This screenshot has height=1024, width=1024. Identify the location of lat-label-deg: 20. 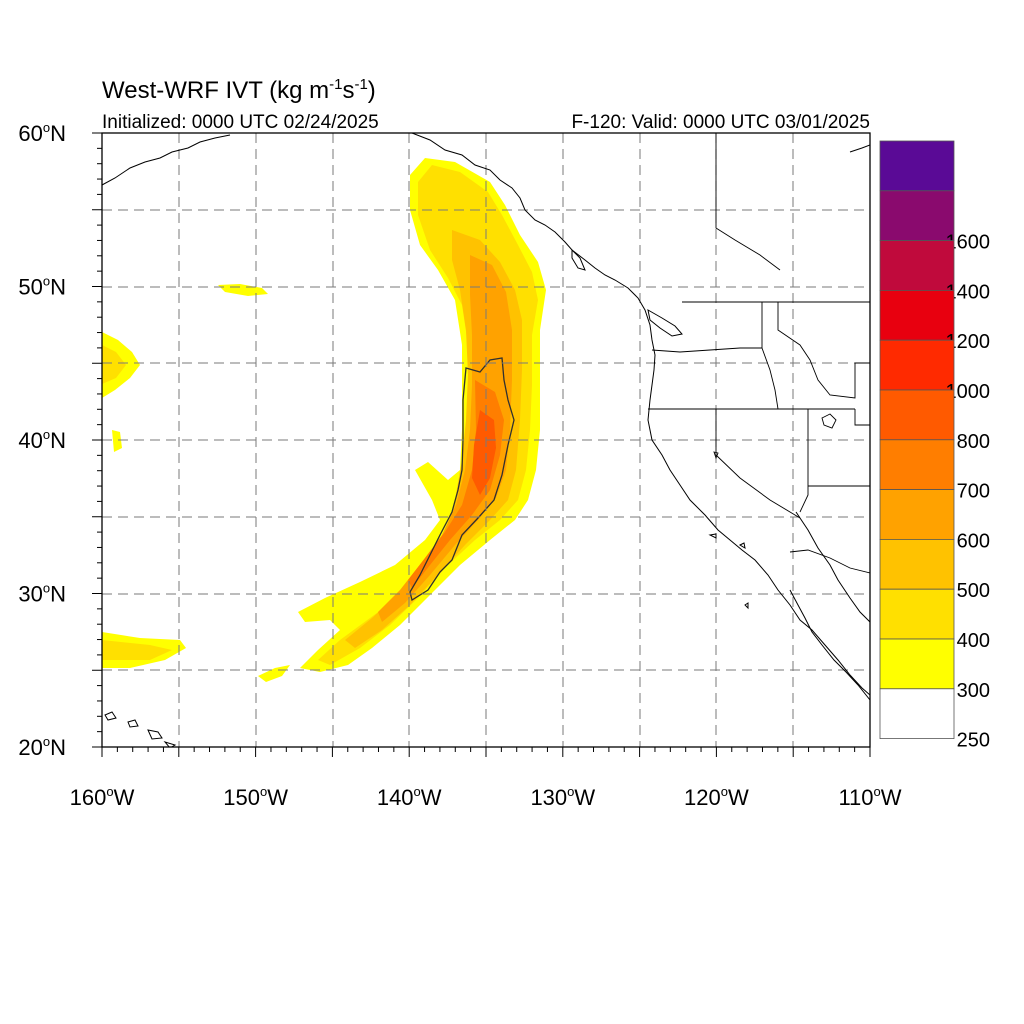
(30, 747).